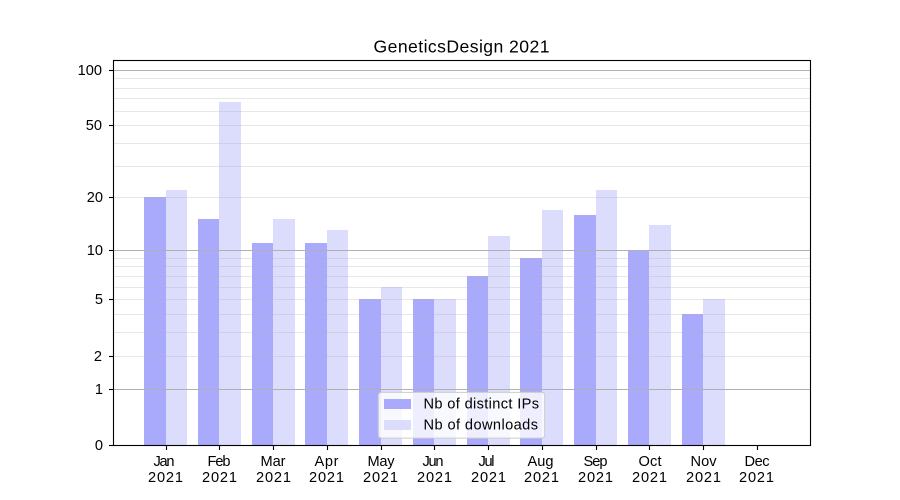  I want to click on svg-text: 100, so click(90, 71).